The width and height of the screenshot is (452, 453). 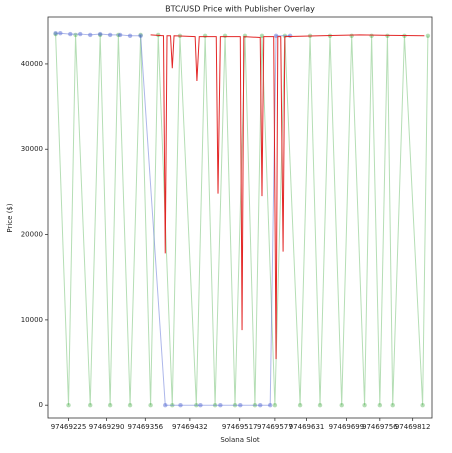 What do you see at coordinates (32, 320) in the screenshot?
I see `y-tick-label: 10000` at bounding box center [32, 320].